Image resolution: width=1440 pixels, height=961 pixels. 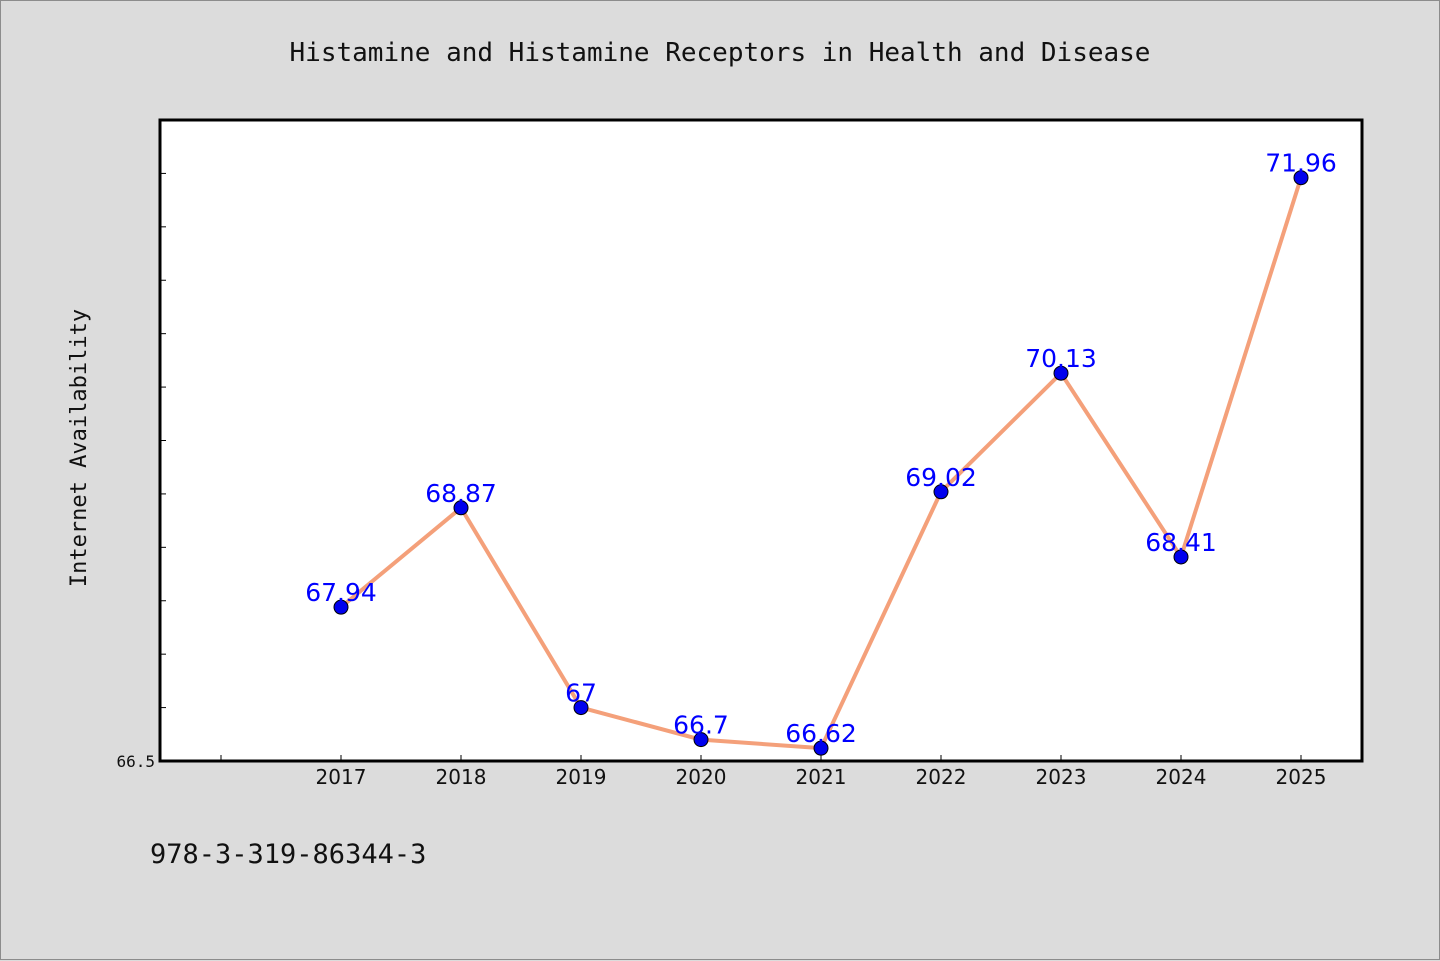 I want to click on x-tick-label: 2018, so click(x=461, y=777).